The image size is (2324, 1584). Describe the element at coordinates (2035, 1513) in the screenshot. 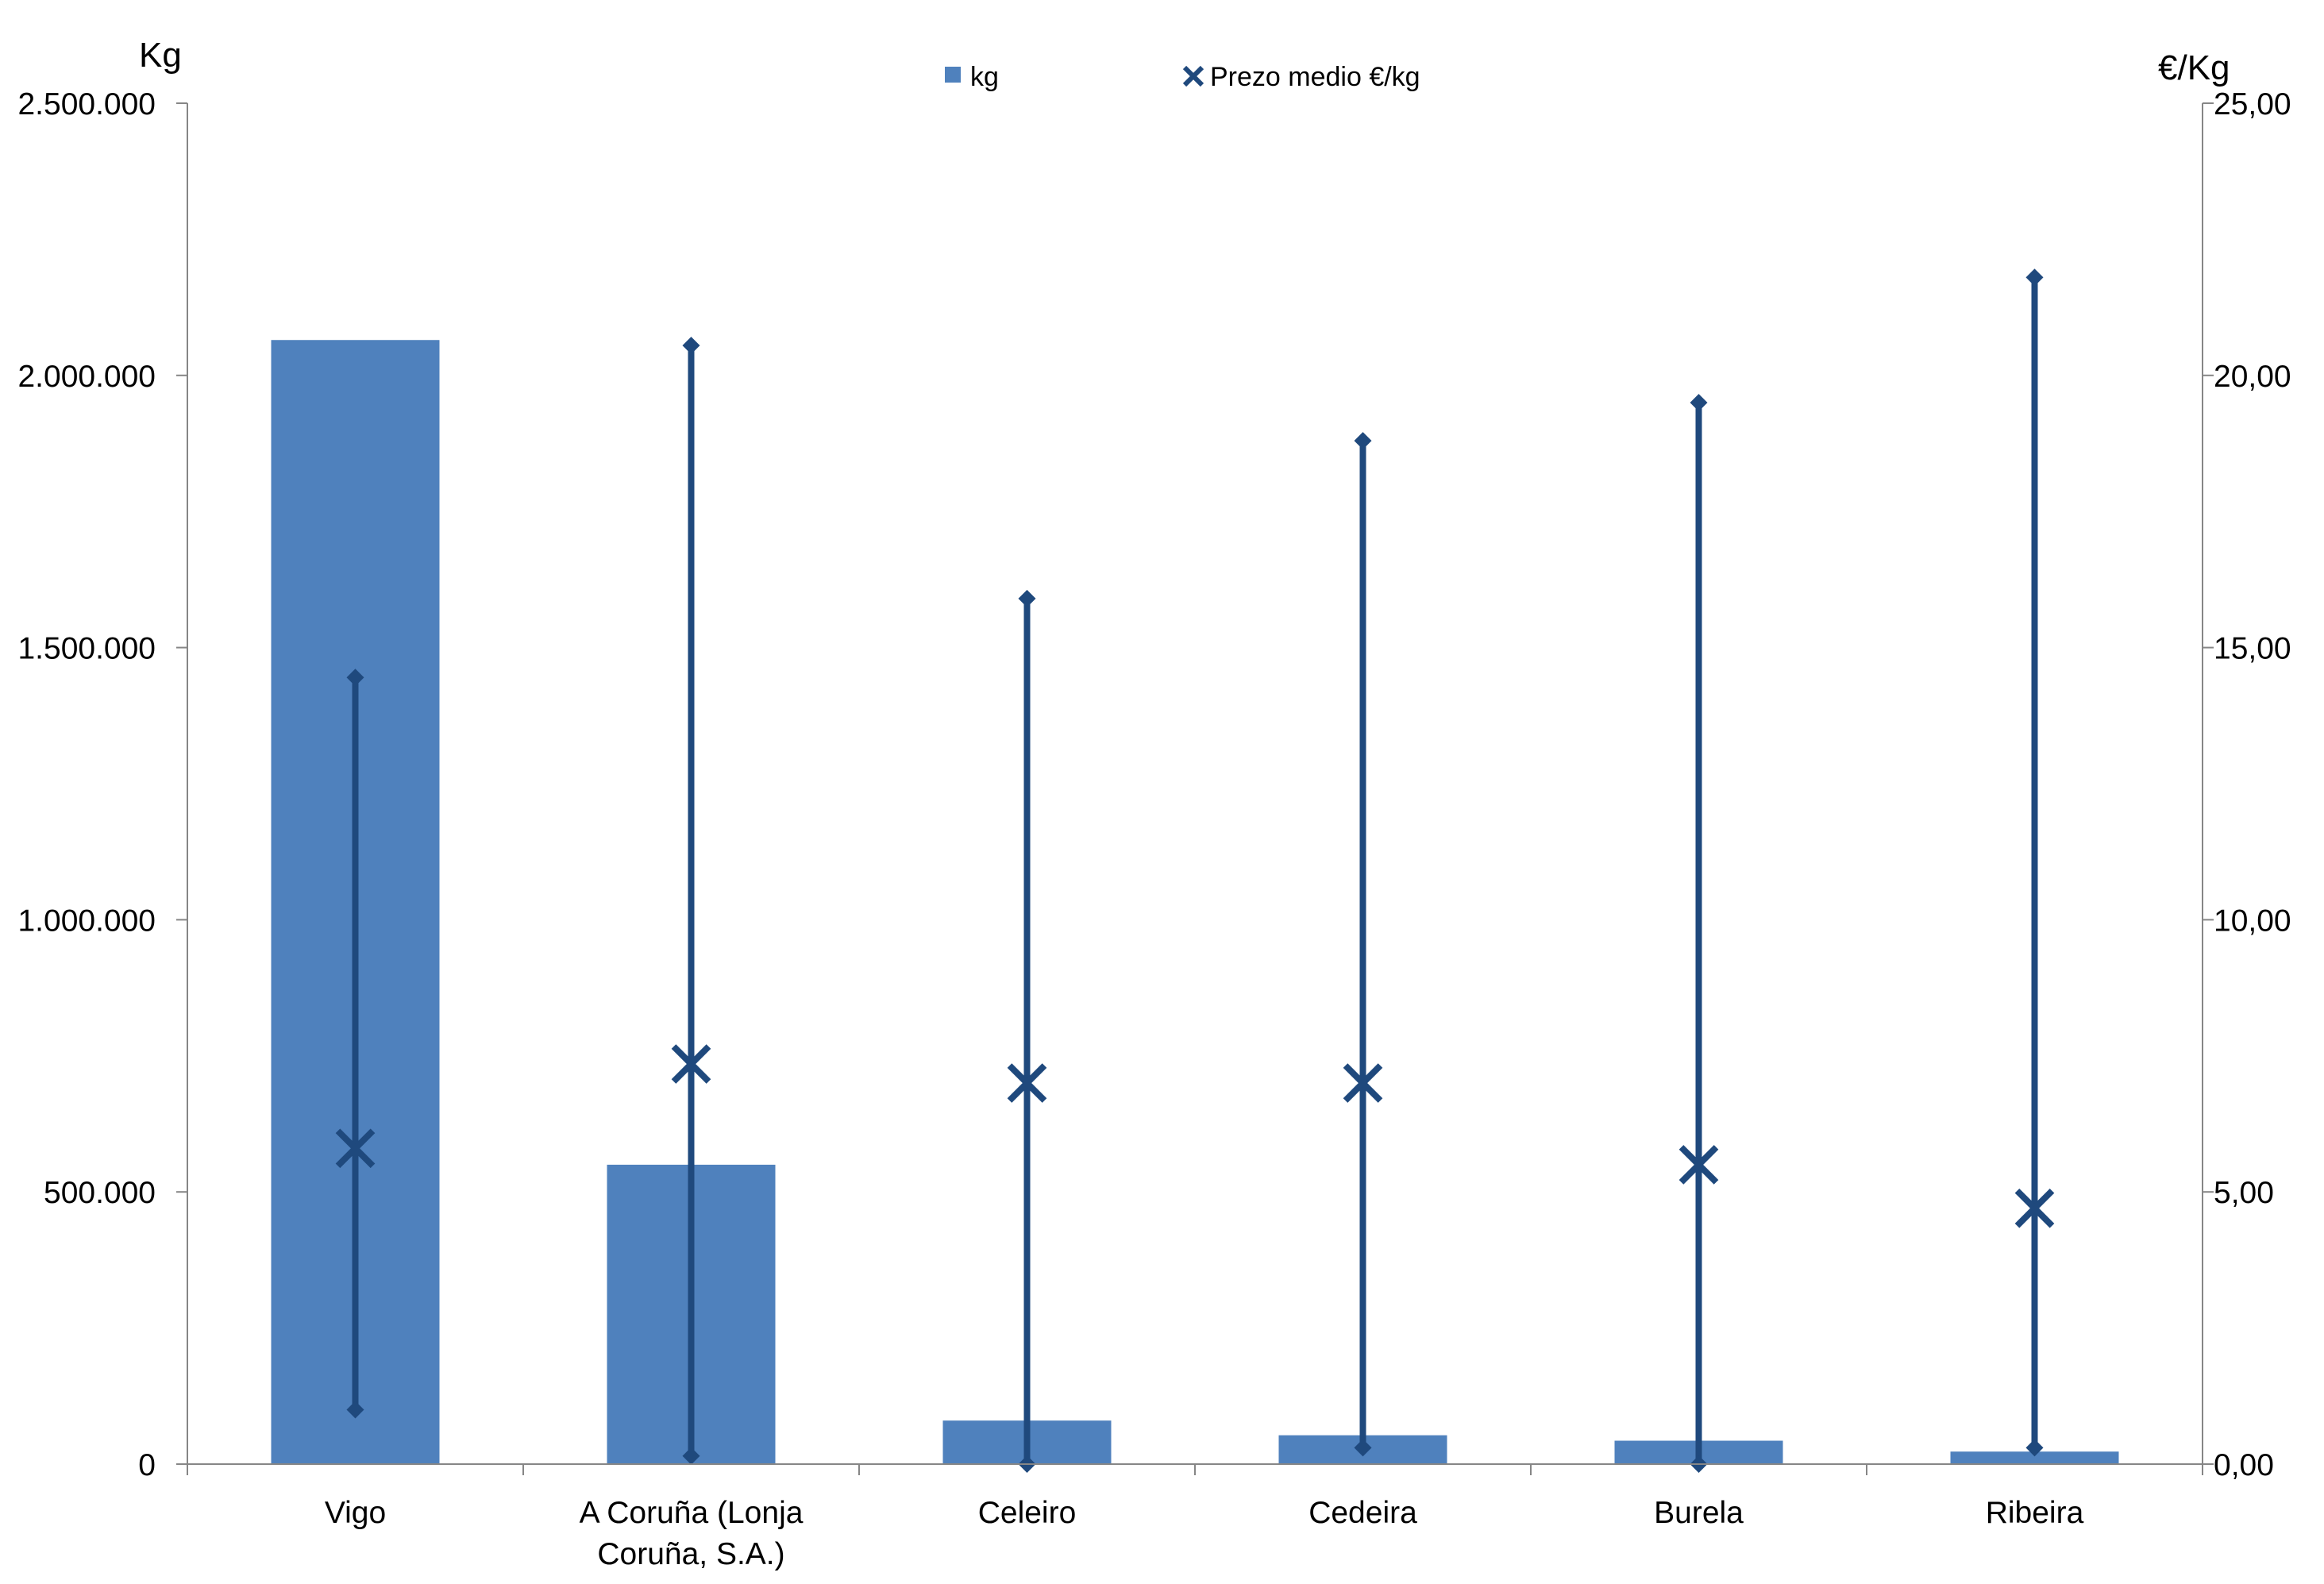

I see `category-label-5: Ribeira` at that location.